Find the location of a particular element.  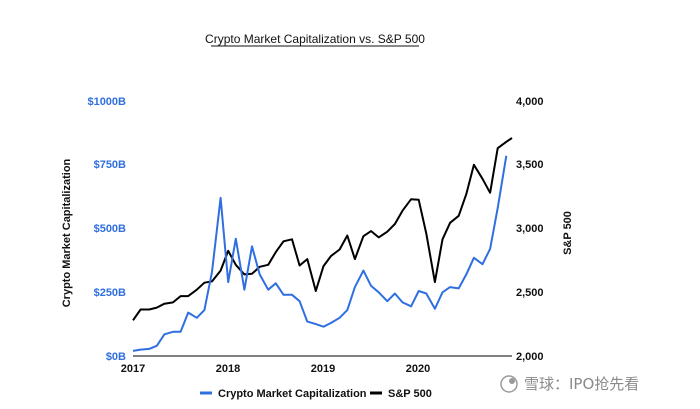

left-tick-label: $0B is located at coordinates (116, 357).